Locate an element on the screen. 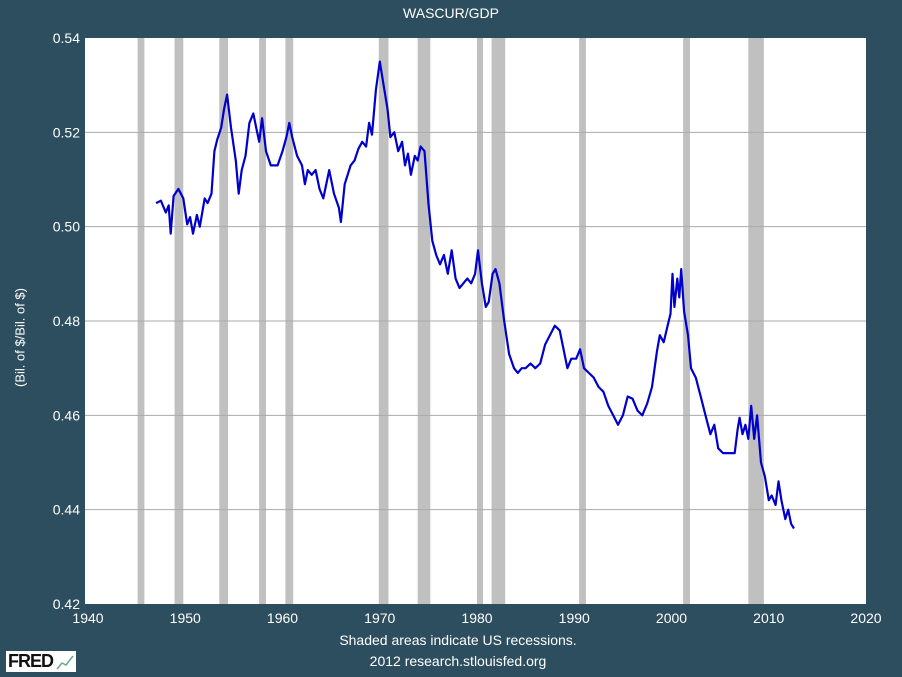 This screenshot has width=902, height=677. y-axis-label: (Bil. of $/Bil. of $) is located at coordinates (20, 337).